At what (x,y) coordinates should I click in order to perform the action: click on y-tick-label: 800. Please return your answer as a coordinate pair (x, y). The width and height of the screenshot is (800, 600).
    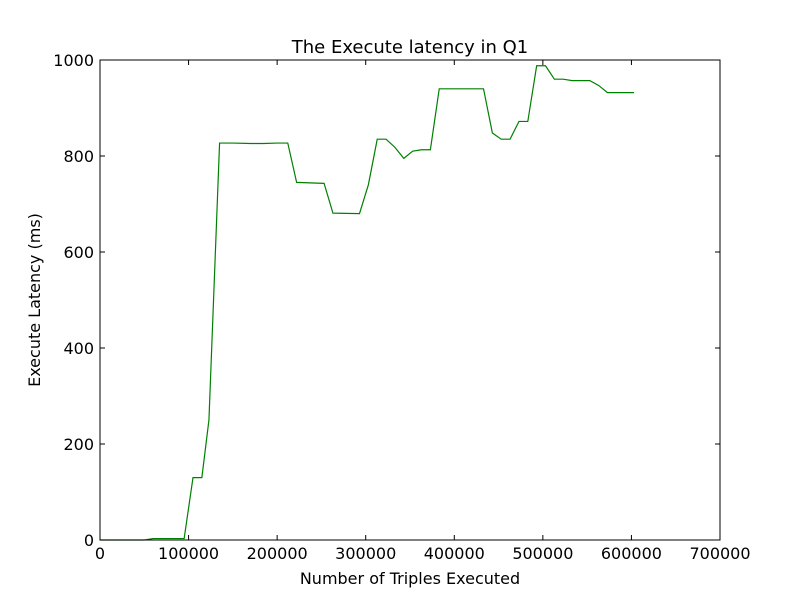
    Looking at the image, I should click on (78, 156).